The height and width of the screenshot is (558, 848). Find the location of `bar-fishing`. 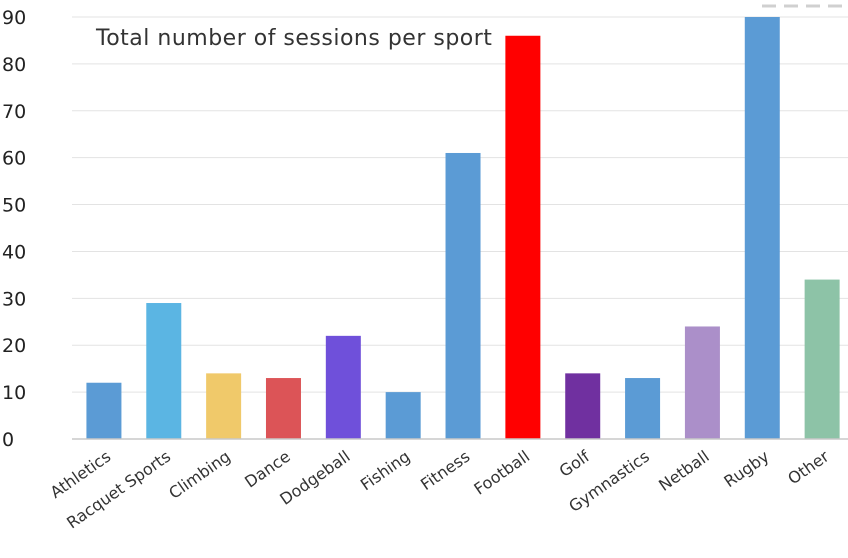

bar-fishing is located at coordinates (403, 415).